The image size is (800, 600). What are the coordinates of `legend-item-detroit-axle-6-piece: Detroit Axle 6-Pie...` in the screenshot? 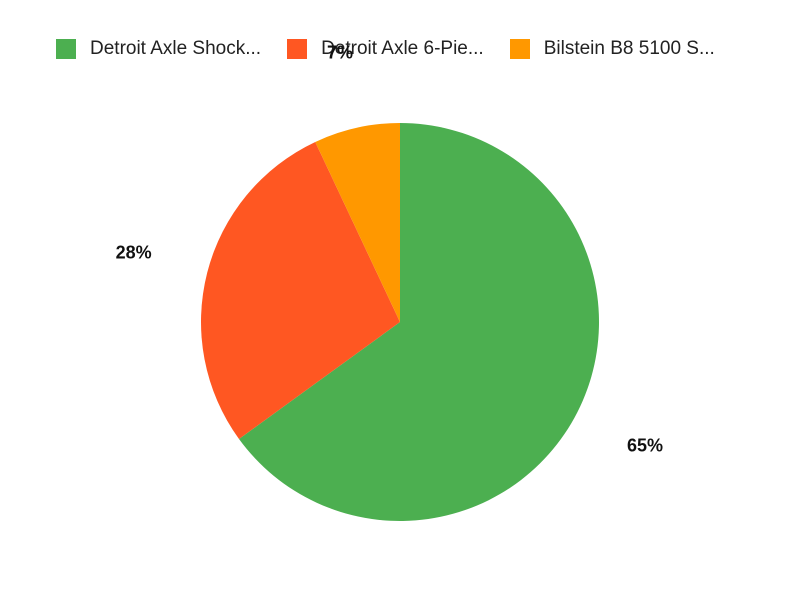 It's located at (385, 49).